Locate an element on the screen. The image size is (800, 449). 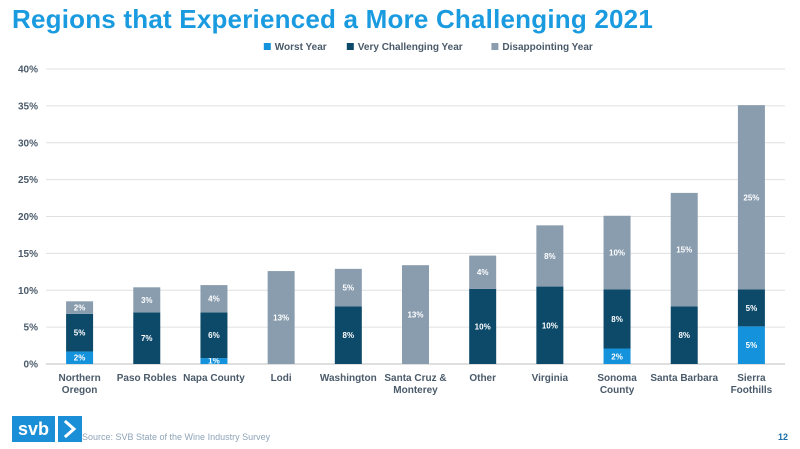
data-label: 1% is located at coordinates (214, 361).